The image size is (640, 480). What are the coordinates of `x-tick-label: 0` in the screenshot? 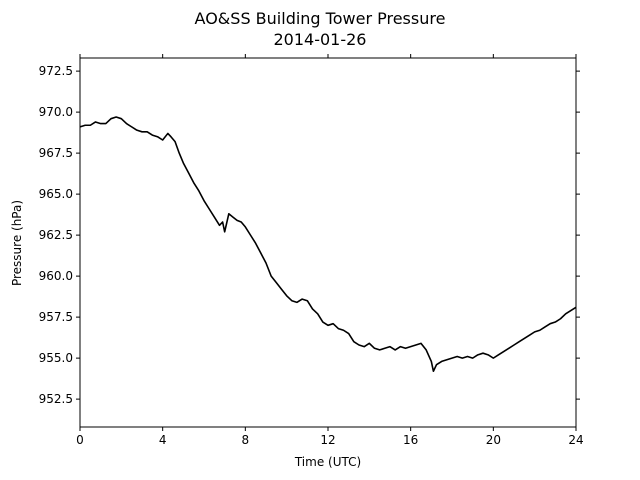 It's located at (80, 440).